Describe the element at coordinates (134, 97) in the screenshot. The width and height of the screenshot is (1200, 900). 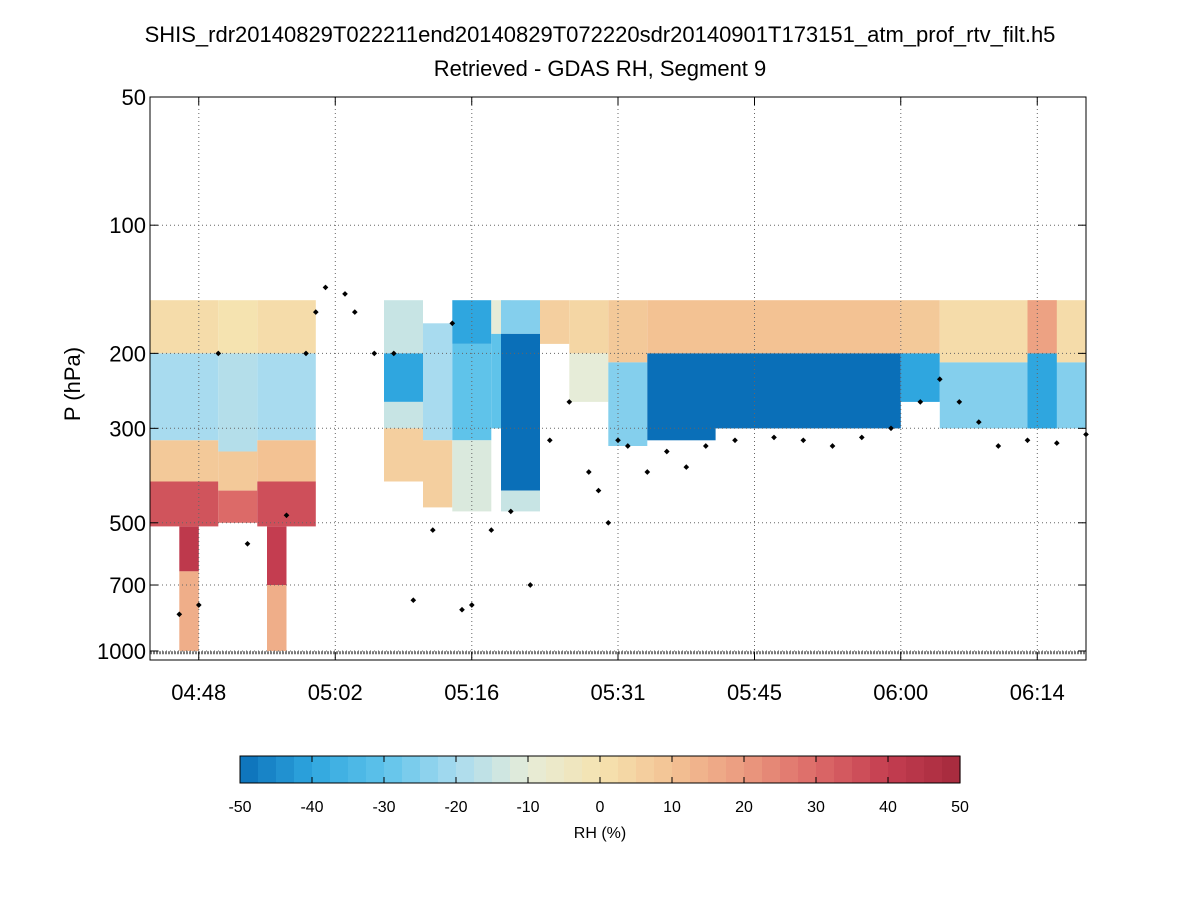
I see `y-tick-label-0: 50` at that location.